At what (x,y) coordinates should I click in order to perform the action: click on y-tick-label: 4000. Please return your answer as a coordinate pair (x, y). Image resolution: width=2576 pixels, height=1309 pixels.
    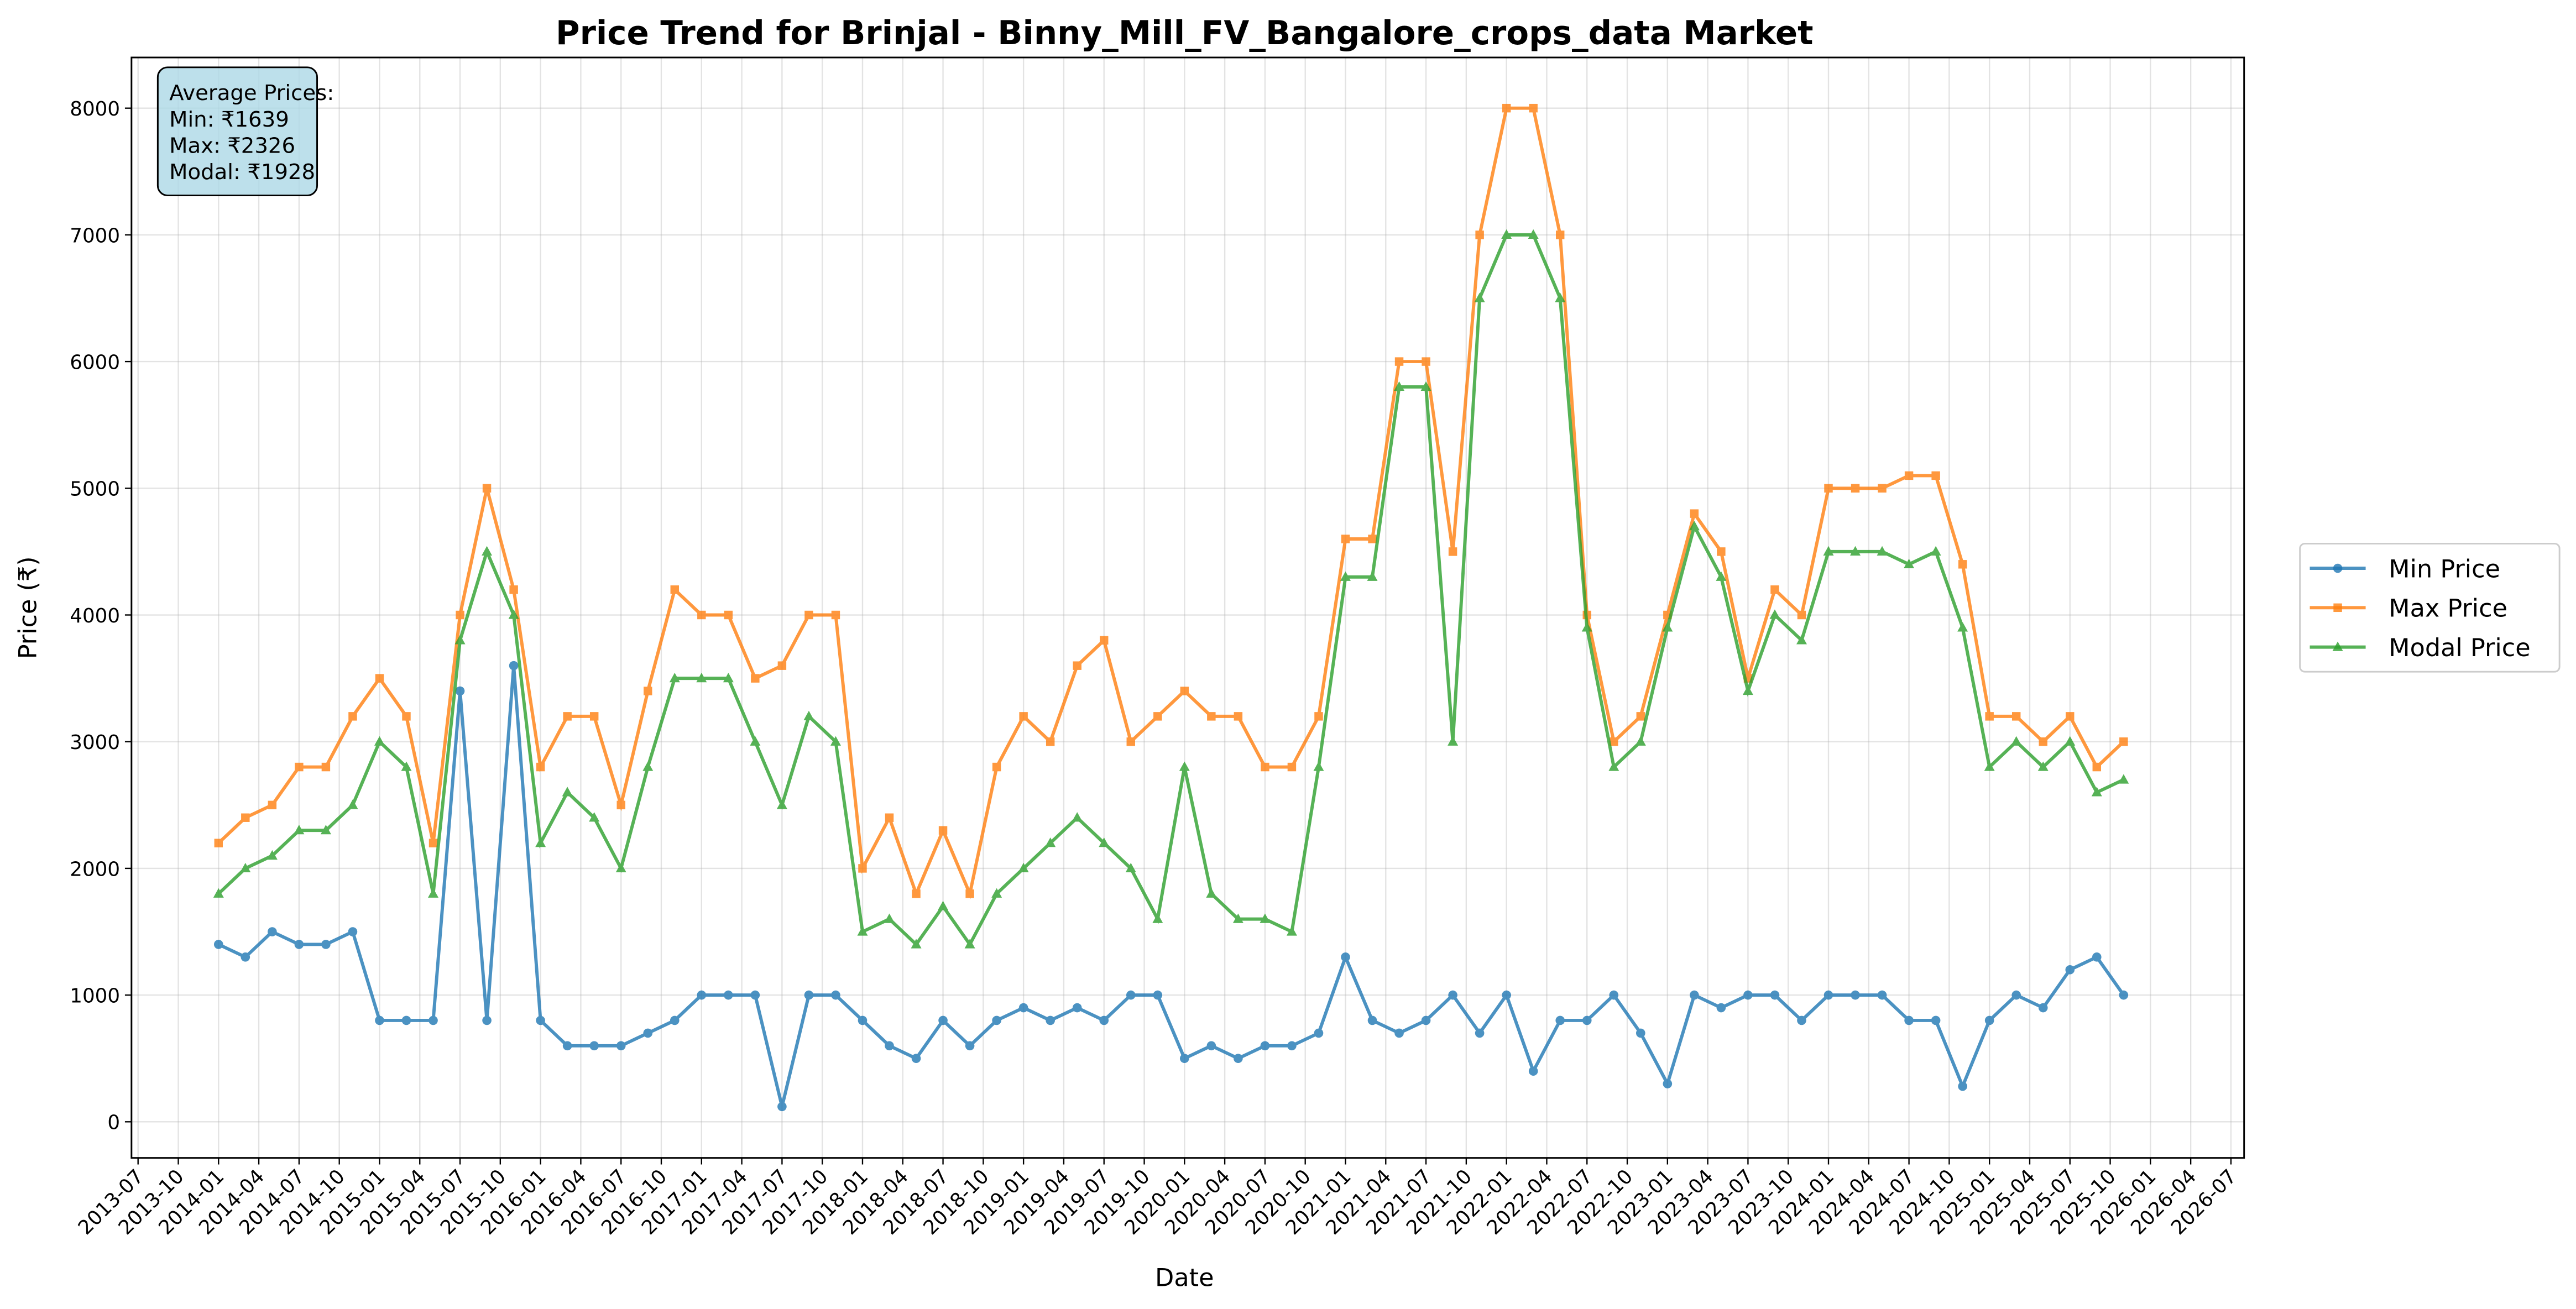
    Looking at the image, I should click on (95, 616).